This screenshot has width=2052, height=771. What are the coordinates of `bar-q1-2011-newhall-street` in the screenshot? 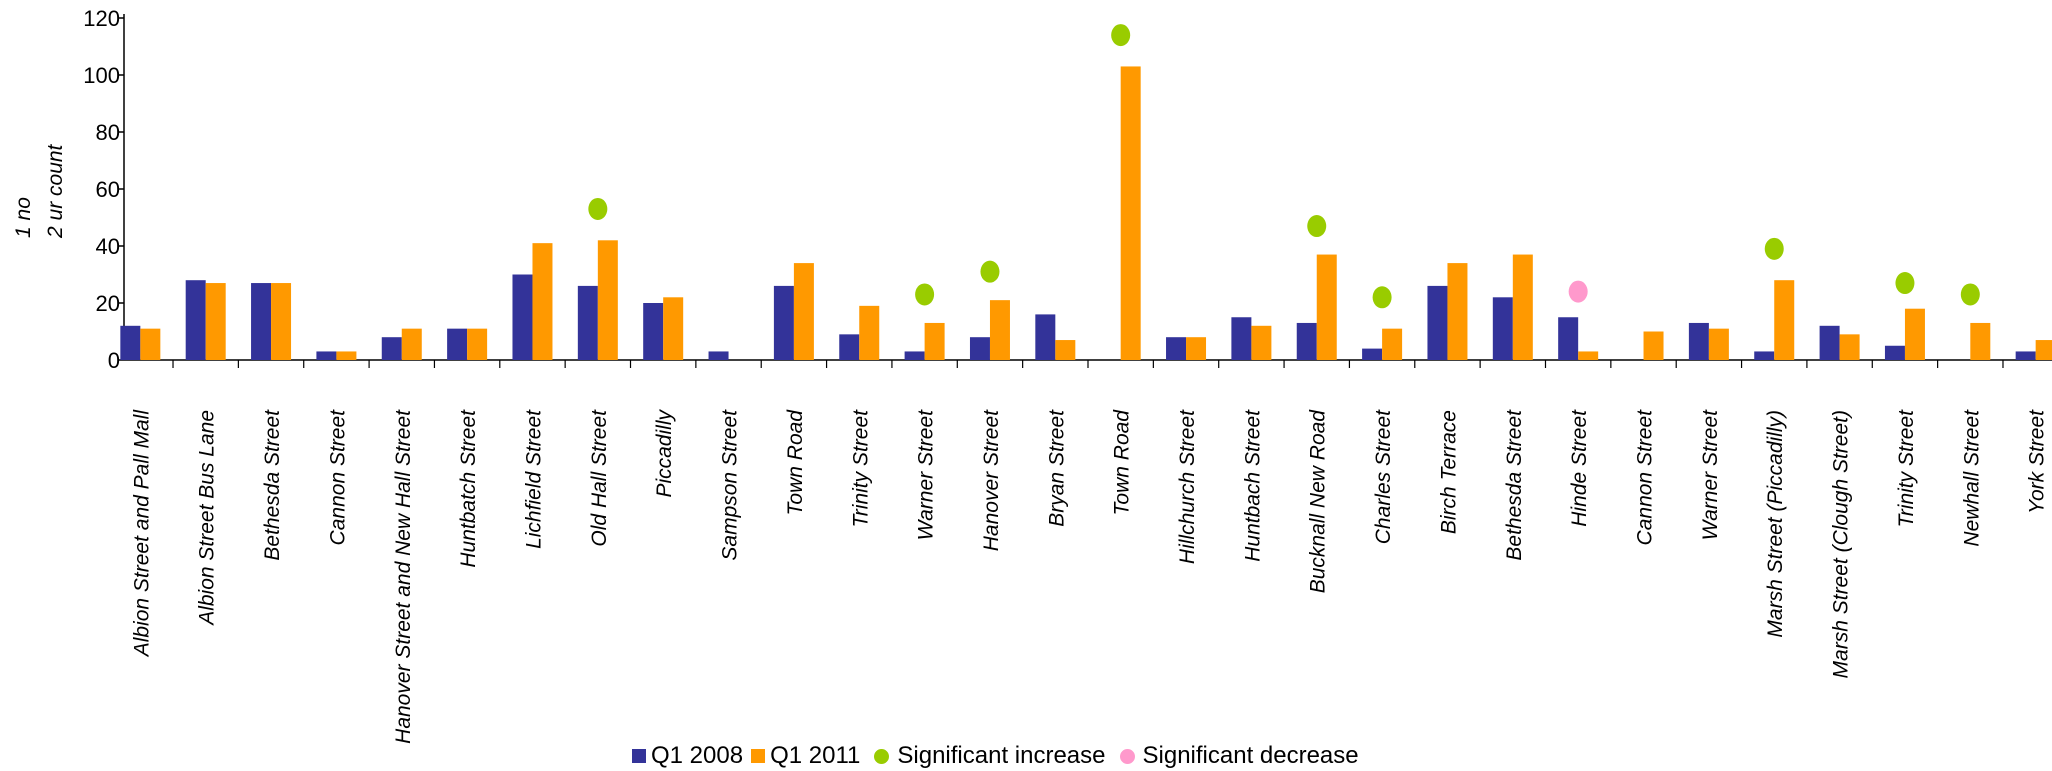 It's located at (1980, 341).